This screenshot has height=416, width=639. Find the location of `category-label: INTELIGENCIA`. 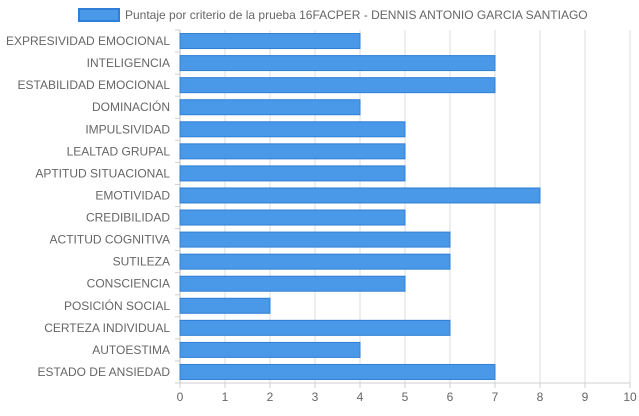

category-label: INTELIGENCIA is located at coordinates (128, 63).